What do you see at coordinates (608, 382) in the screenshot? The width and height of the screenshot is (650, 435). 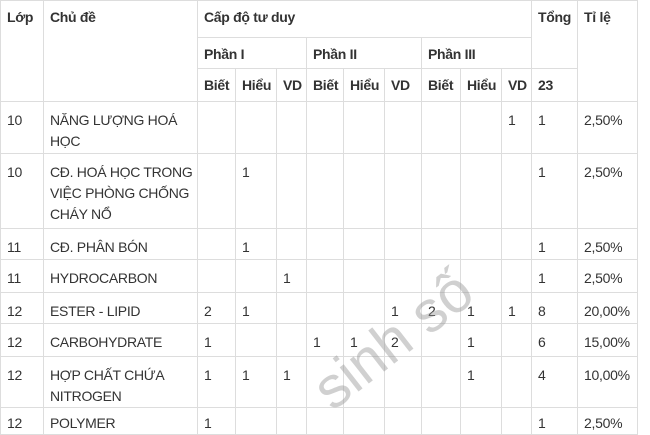 I see `cell-ti-le: 10,00%` at bounding box center [608, 382].